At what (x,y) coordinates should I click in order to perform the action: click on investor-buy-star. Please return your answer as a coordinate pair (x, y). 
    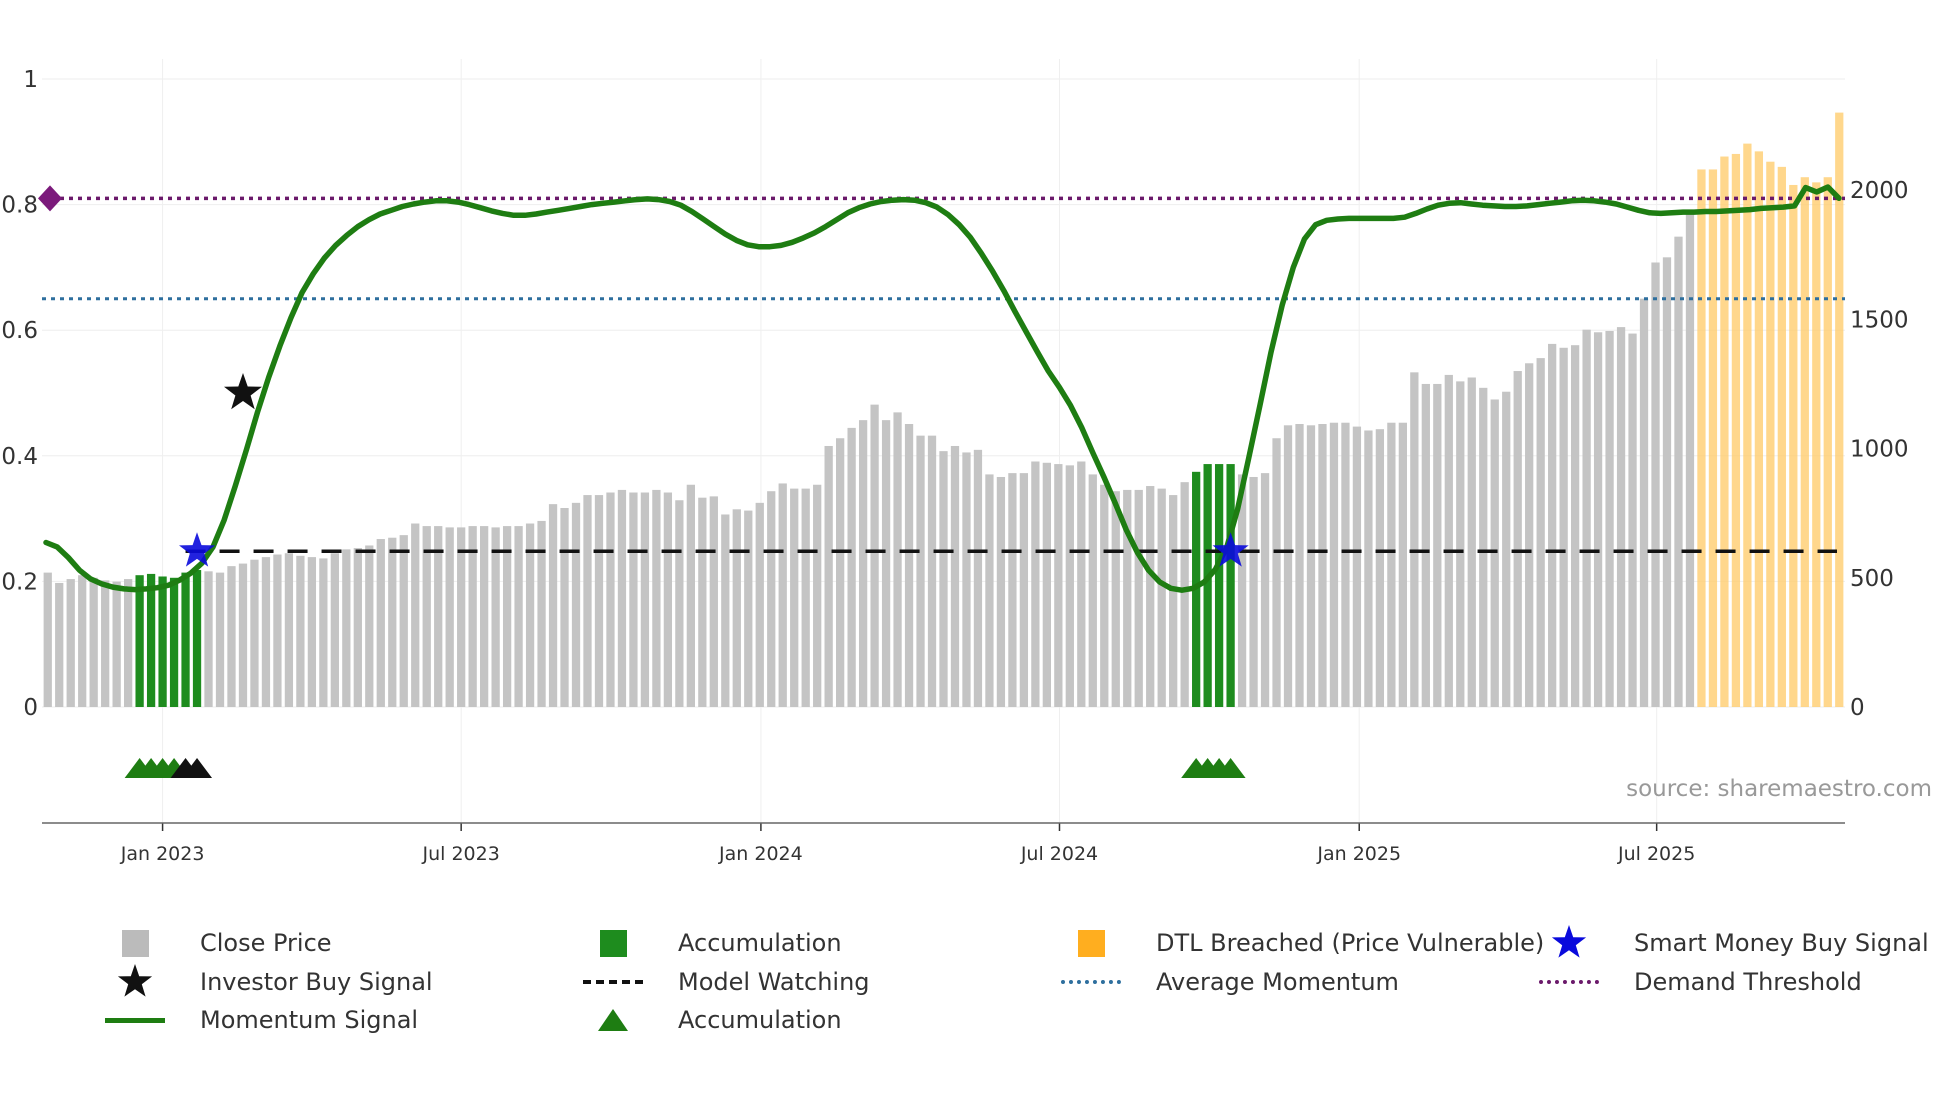
    Looking at the image, I should click on (243, 391).